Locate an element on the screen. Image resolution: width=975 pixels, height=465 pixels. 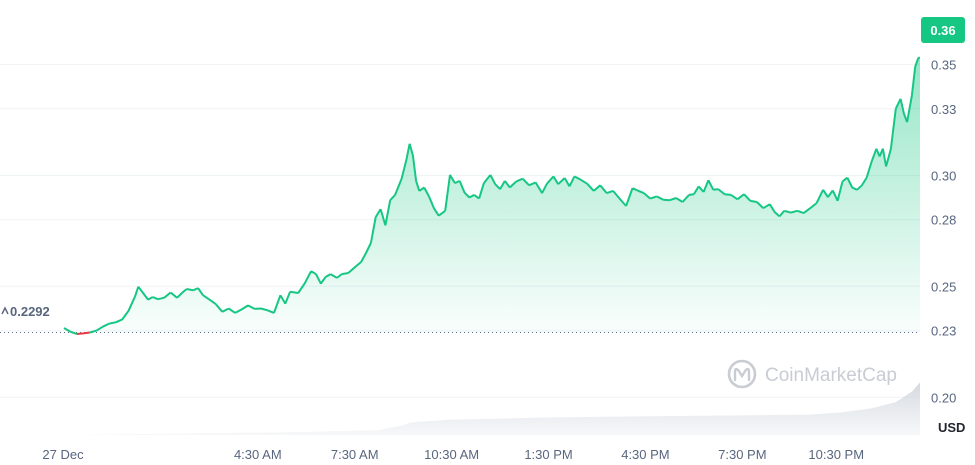
x-tick-label: 10:30 PM is located at coordinates (836, 454).